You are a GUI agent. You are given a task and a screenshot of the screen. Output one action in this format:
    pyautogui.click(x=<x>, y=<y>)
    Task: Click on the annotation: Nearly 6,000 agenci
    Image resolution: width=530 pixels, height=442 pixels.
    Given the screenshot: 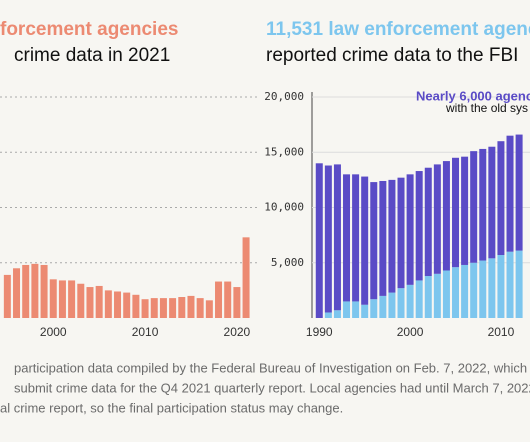 What is the action you would take?
    pyautogui.click(x=473, y=95)
    